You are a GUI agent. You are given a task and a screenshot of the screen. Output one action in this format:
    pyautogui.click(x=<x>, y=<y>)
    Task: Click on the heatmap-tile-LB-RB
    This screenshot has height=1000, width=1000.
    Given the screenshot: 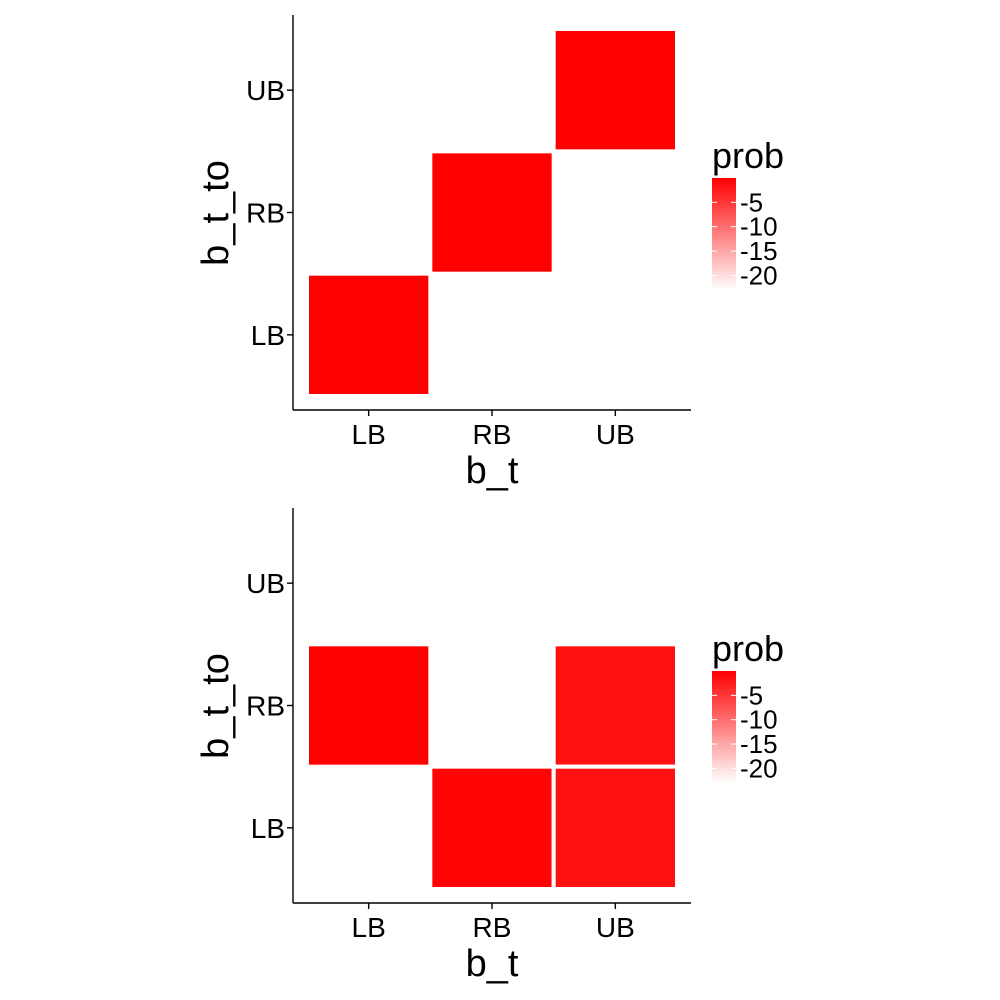 What is the action you would take?
    pyautogui.click(x=369, y=705)
    